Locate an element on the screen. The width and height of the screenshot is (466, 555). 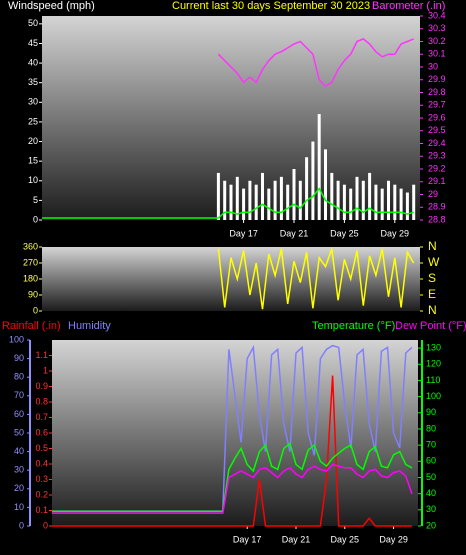
y2-tick-label: 110 is located at coordinates (433, 380).